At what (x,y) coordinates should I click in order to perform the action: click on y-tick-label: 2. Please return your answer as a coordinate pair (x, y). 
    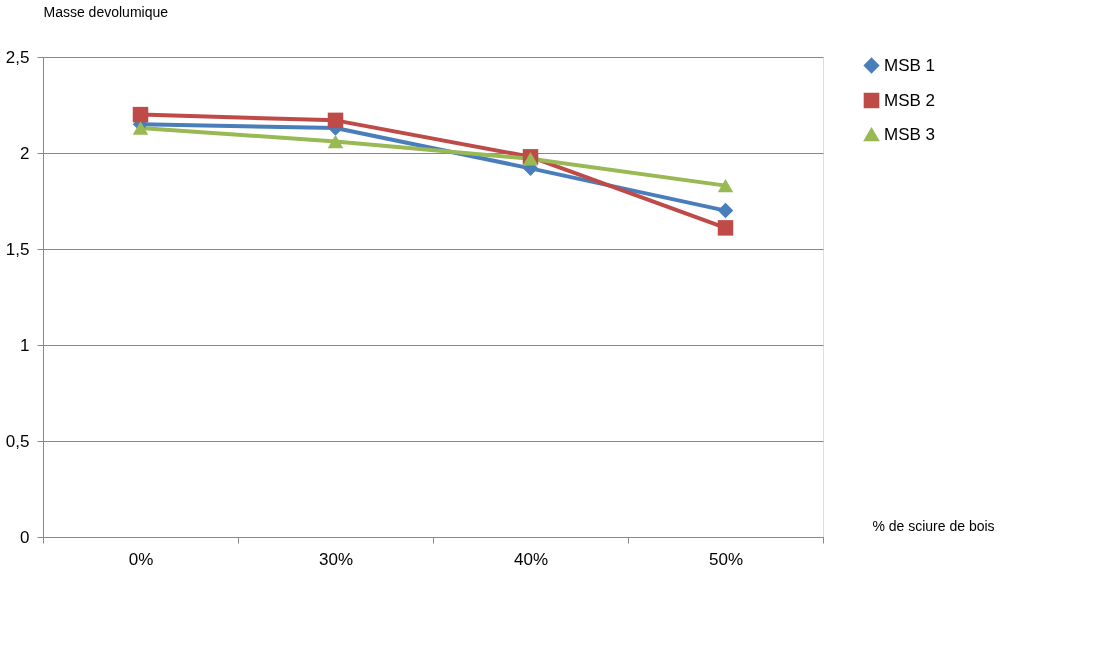
    Looking at the image, I should click on (25, 153).